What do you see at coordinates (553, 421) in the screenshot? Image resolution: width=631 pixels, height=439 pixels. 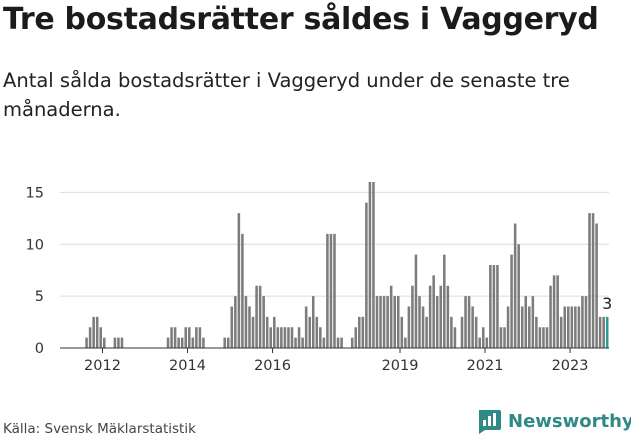 I see `newsworthy-logo: Newsworthy` at bounding box center [553, 421].